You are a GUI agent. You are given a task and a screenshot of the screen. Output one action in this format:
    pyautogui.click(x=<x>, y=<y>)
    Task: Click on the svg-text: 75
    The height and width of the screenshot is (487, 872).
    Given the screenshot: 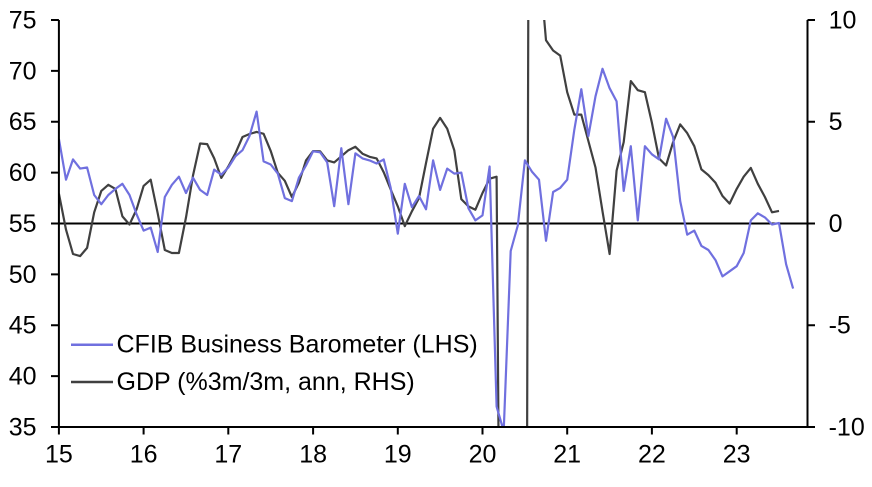 What is the action you would take?
    pyautogui.click(x=23, y=20)
    